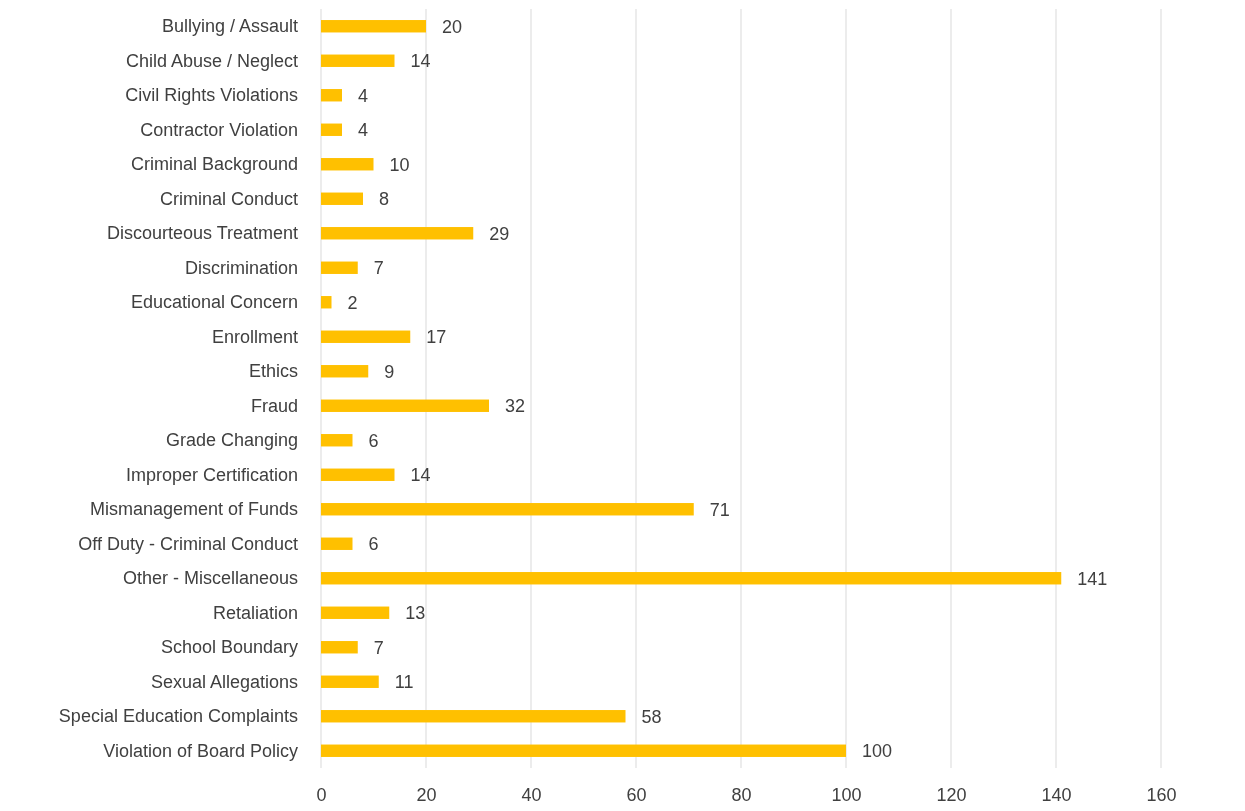 The width and height of the screenshot is (1245, 811). Describe the element at coordinates (210, 578) in the screenshot. I see `y-tick-label: Other - Miscellaneous` at that location.